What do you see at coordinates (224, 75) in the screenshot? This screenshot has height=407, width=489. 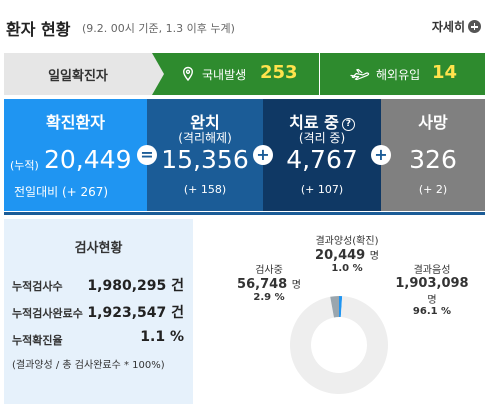 I see `domestic-label: 국내발생` at bounding box center [224, 75].